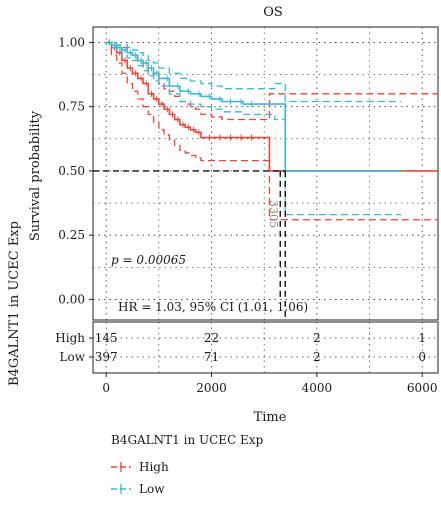 This screenshot has width=441, height=505. What do you see at coordinates (273, 12) in the screenshot?
I see `chart-title: OS` at bounding box center [273, 12].